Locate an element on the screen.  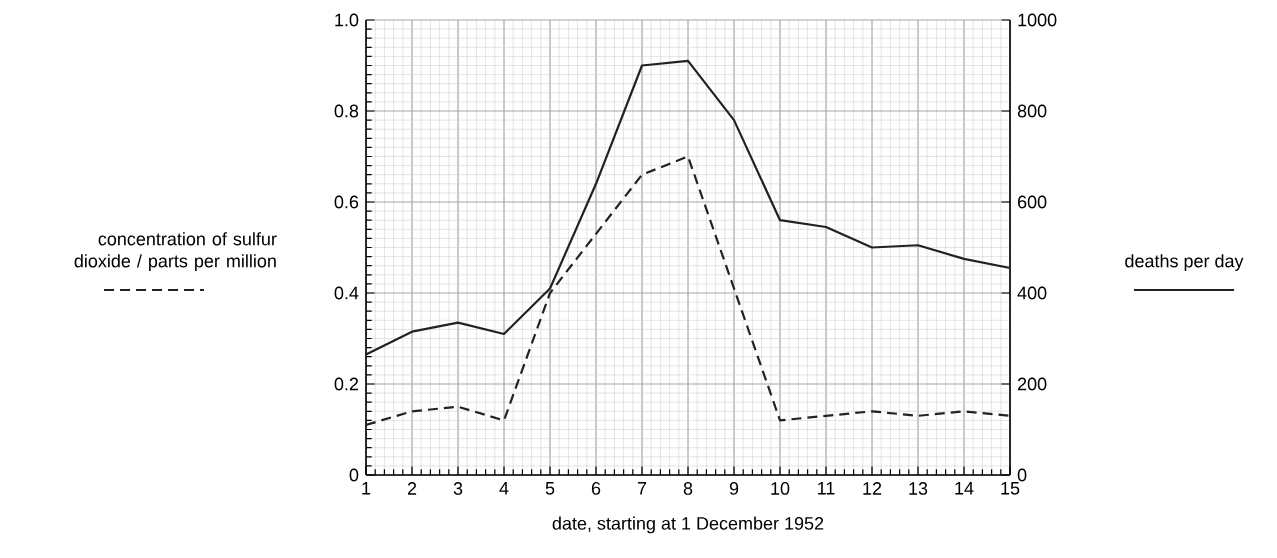
x-tick-label: 3 is located at coordinates (458, 488).